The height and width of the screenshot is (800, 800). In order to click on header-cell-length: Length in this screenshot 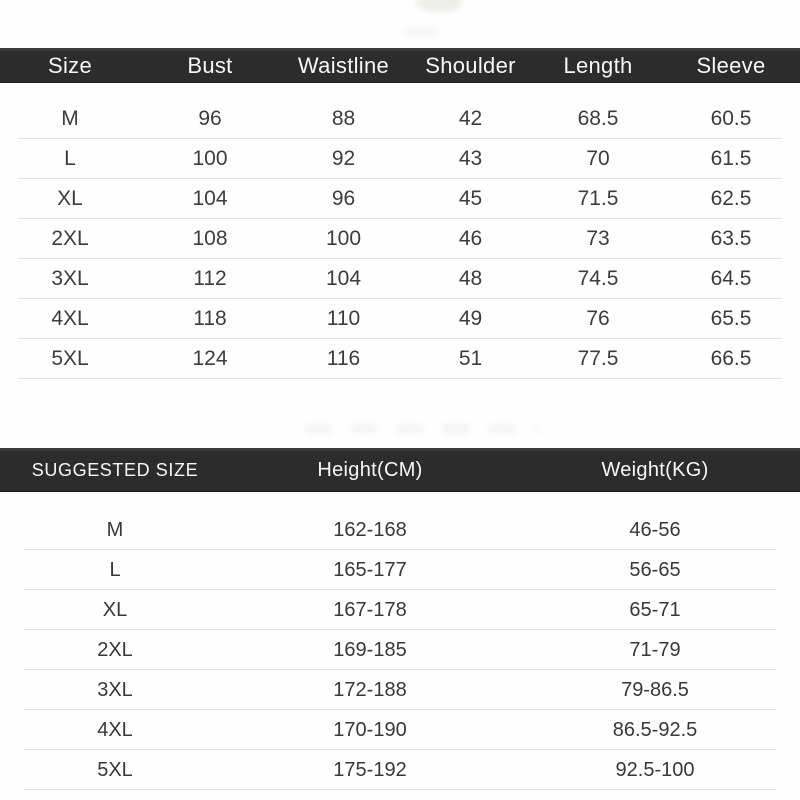, I will do `click(598, 65)`.